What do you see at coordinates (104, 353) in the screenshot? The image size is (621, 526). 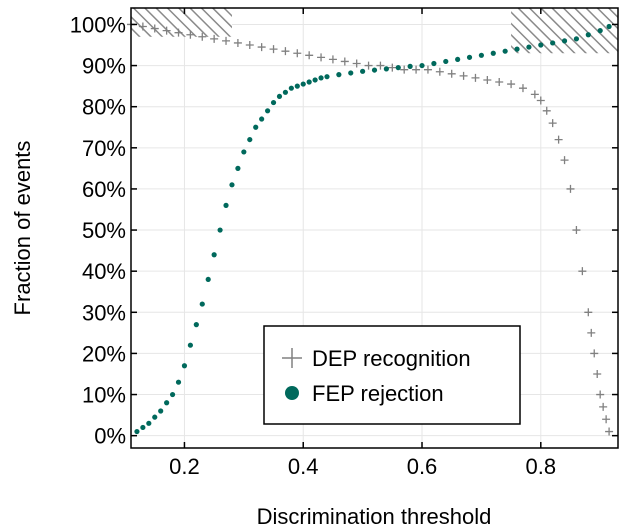 I see `y-tick-label-2: 20%` at bounding box center [104, 353].